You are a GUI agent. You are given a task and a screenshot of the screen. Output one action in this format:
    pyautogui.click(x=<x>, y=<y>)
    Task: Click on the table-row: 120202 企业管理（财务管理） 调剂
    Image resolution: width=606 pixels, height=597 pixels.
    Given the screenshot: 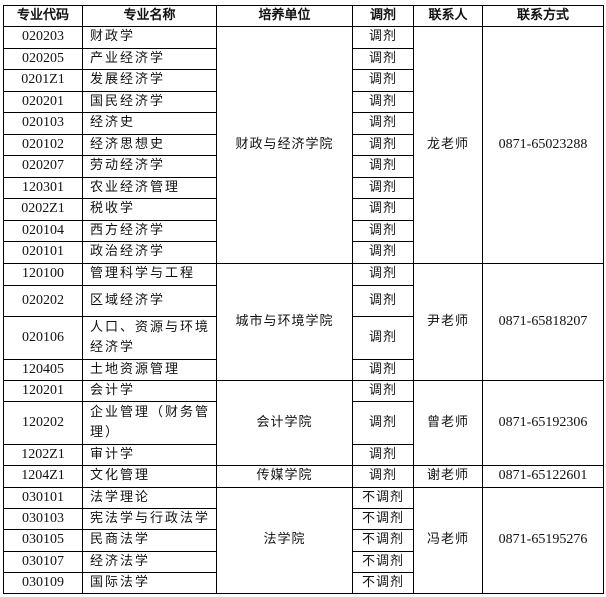 What is the action you would take?
    pyautogui.click(x=303, y=422)
    